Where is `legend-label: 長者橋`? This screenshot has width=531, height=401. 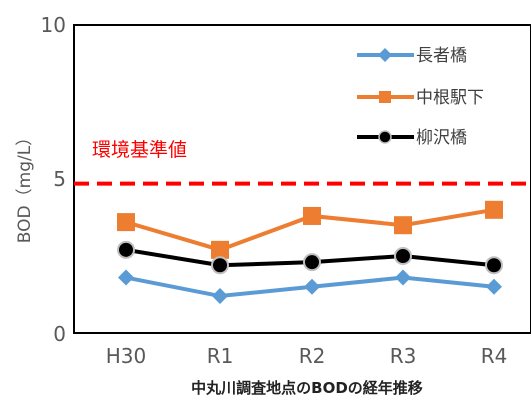 legend-label: 長者橋 is located at coordinates (441, 56).